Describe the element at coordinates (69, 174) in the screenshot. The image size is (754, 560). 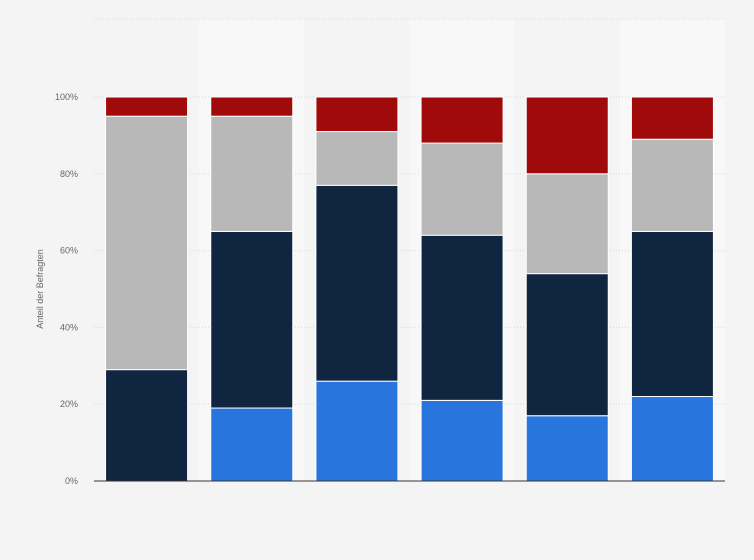
I see `y-tick-label: 80%` at that location.